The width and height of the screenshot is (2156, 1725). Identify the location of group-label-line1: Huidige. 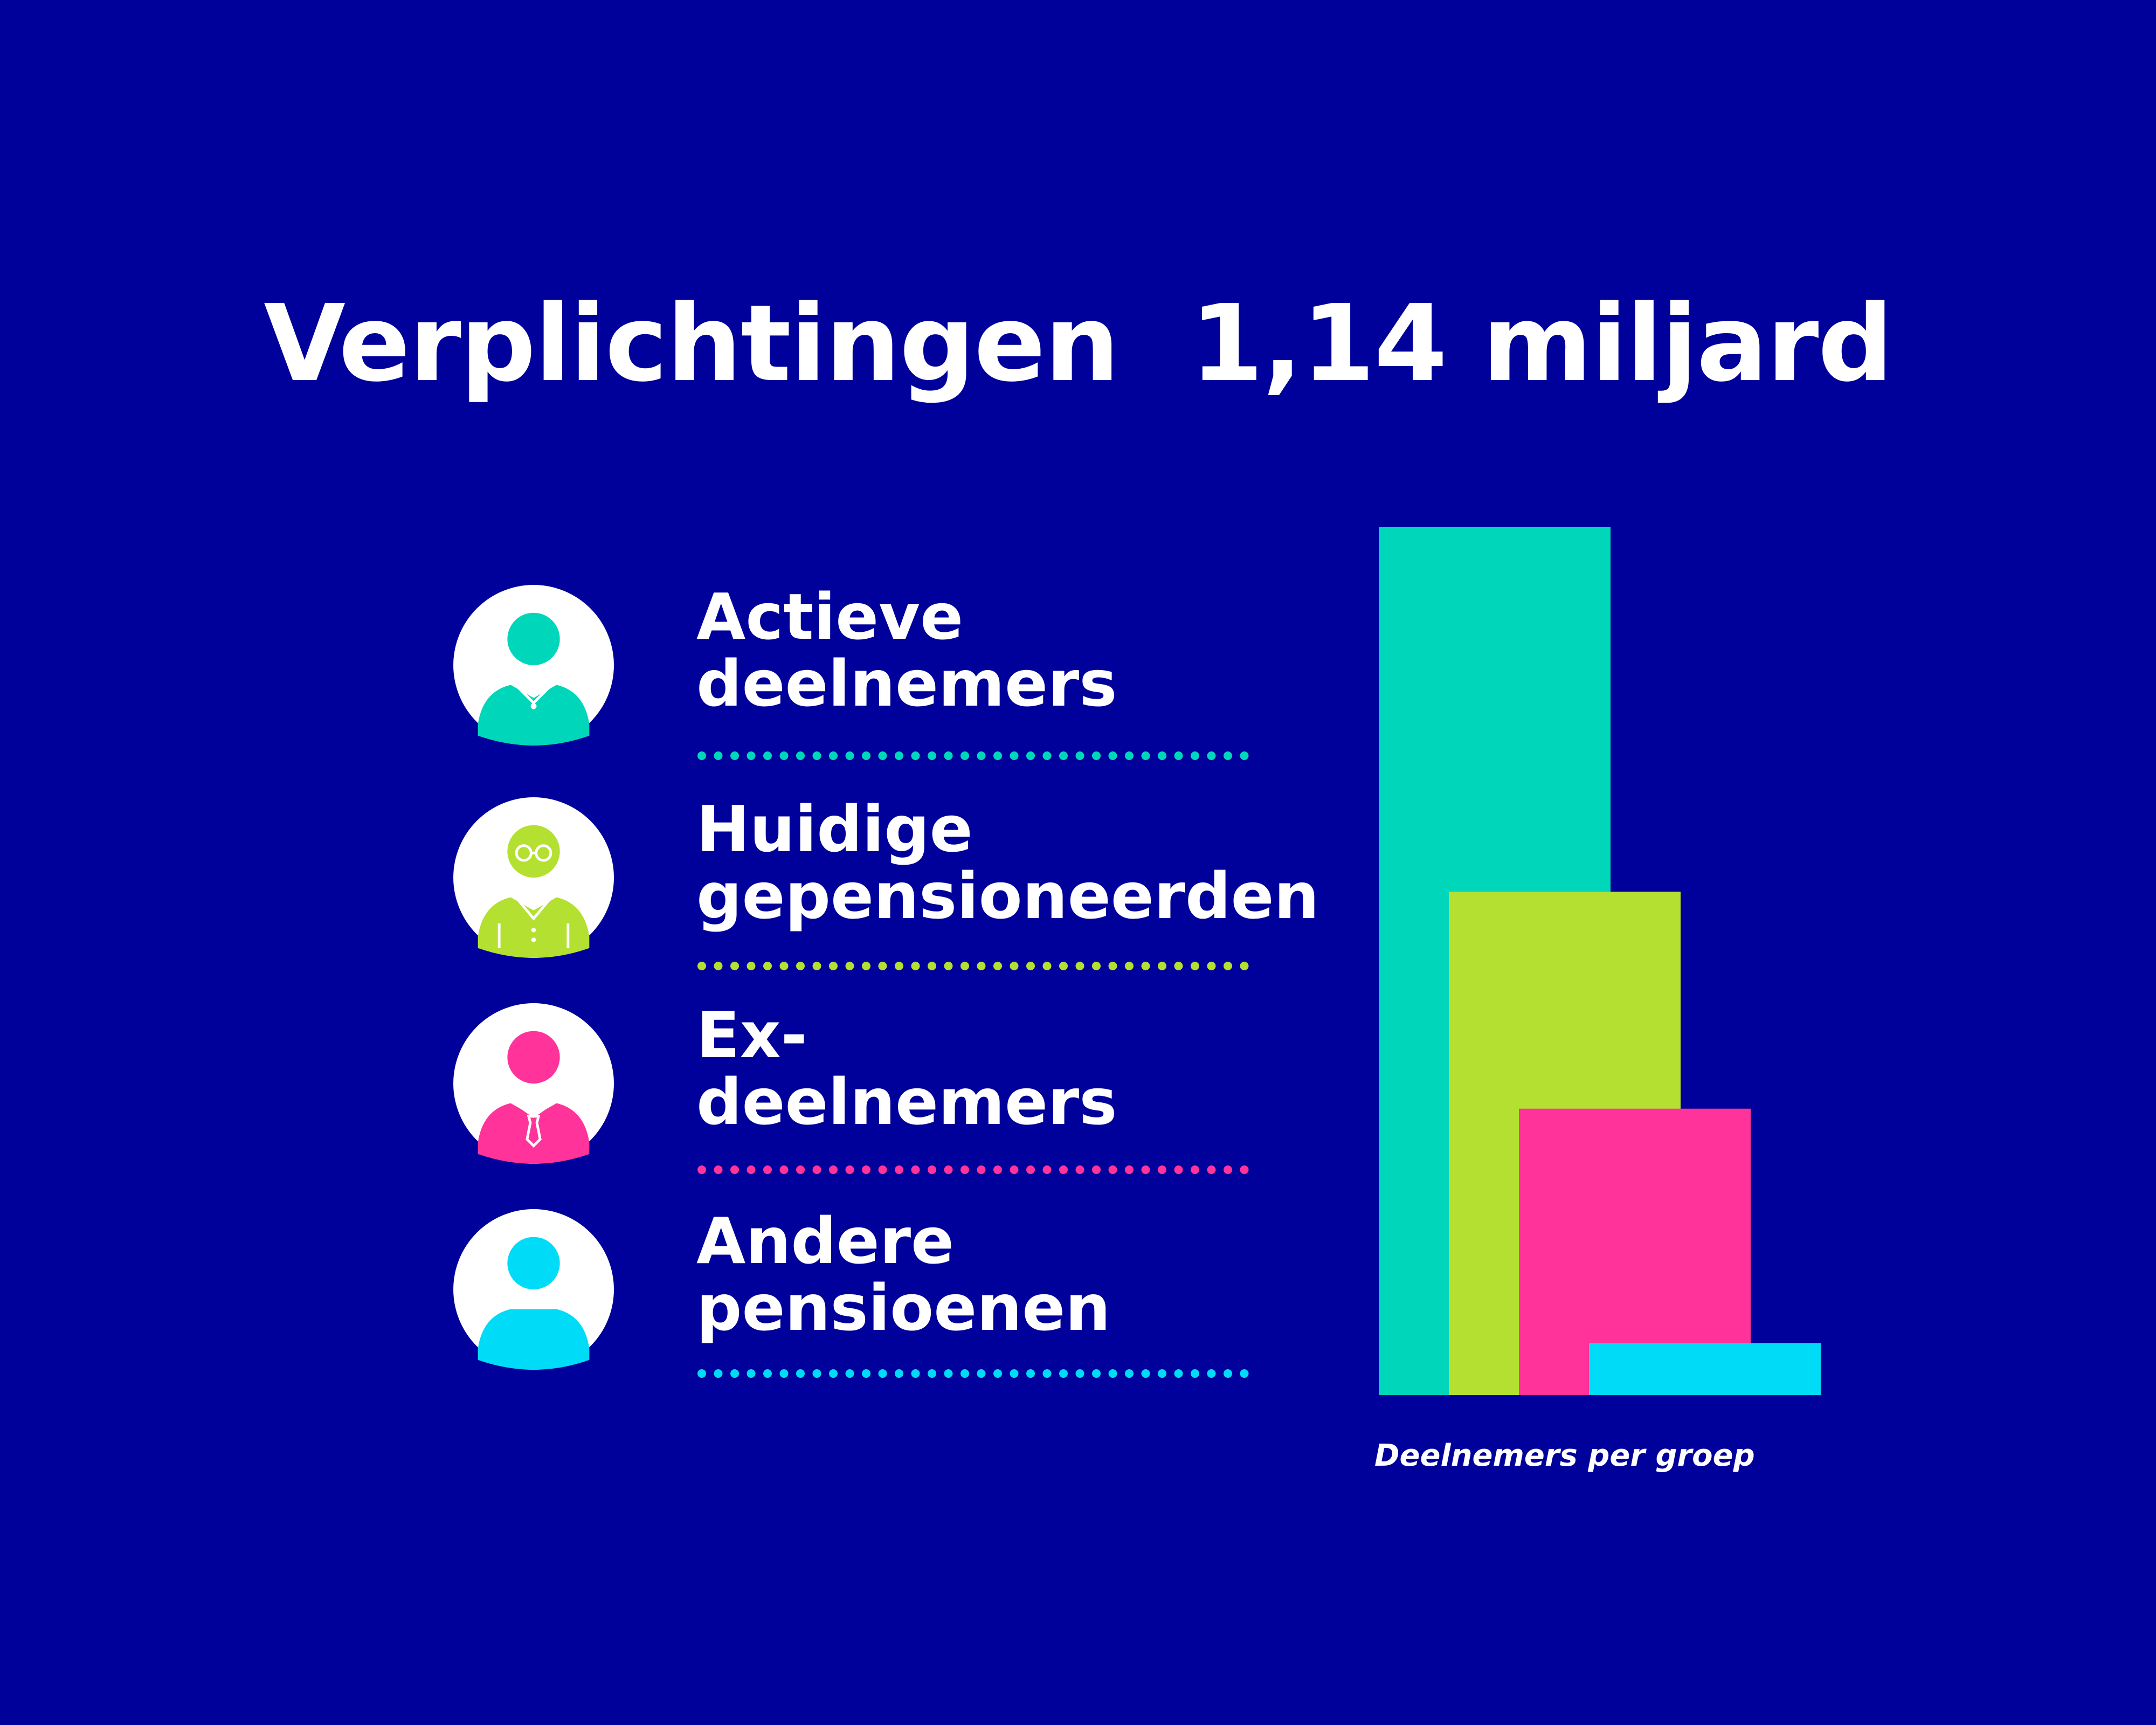
(834, 829).